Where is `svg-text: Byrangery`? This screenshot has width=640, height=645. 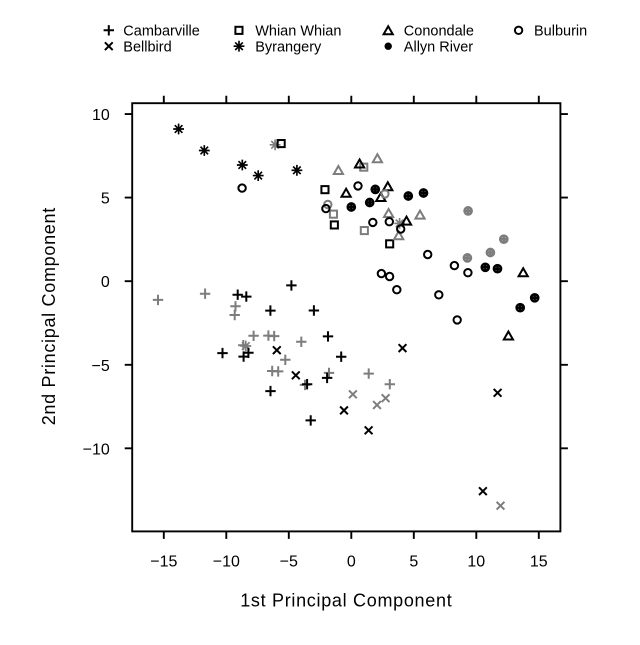
svg-text: Byrangery is located at coordinates (288, 47).